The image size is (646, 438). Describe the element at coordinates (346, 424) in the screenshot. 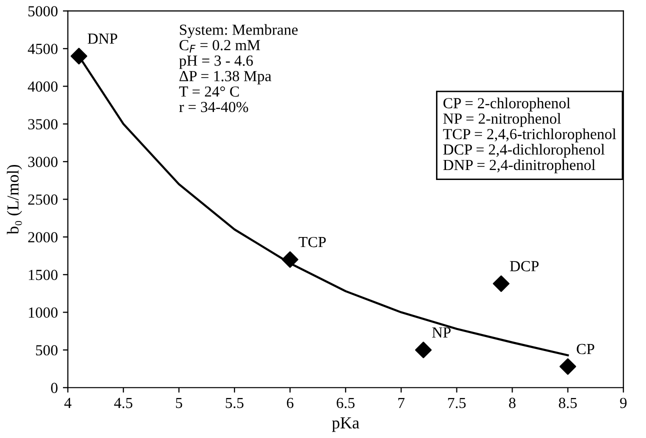

I see `x-axis-title: pKa` at that location.